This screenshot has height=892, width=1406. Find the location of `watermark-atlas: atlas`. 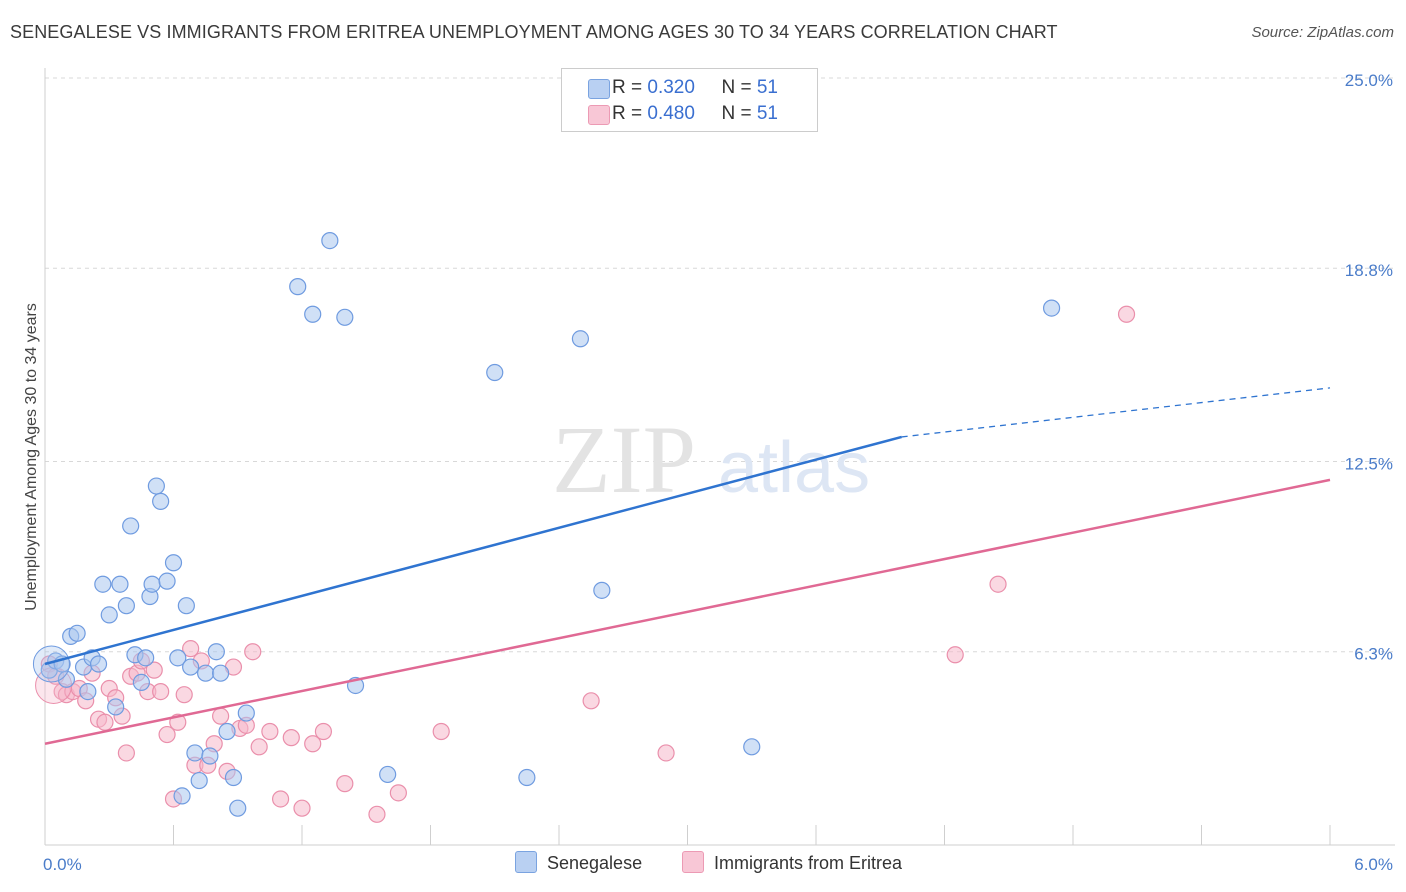

watermark-atlas: atlas is located at coordinates (794, 468).